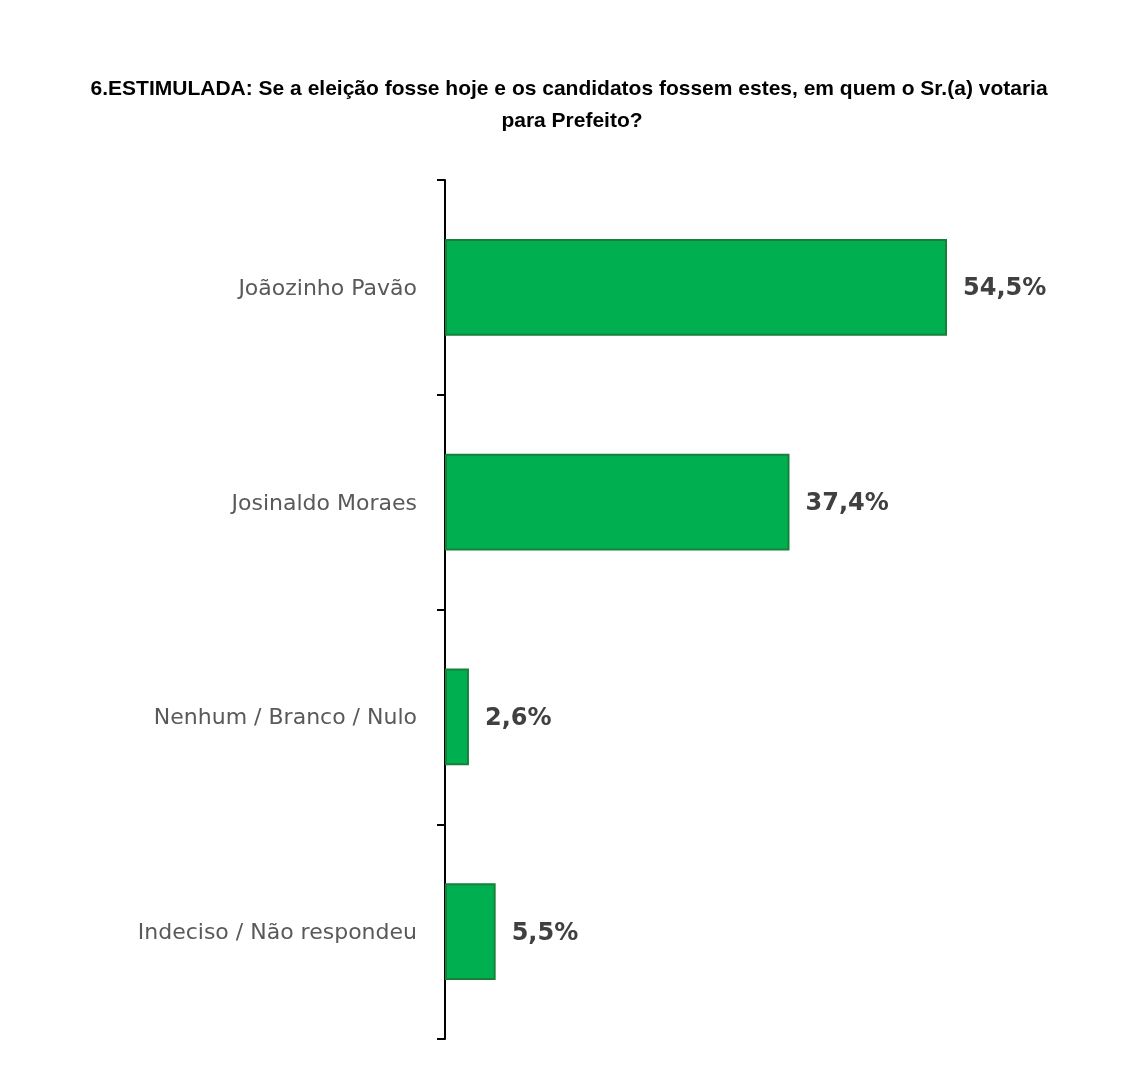  Describe the element at coordinates (285, 717) in the screenshot. I see `y-tick-label: Nenhum / Branco / Nulo` at that location.